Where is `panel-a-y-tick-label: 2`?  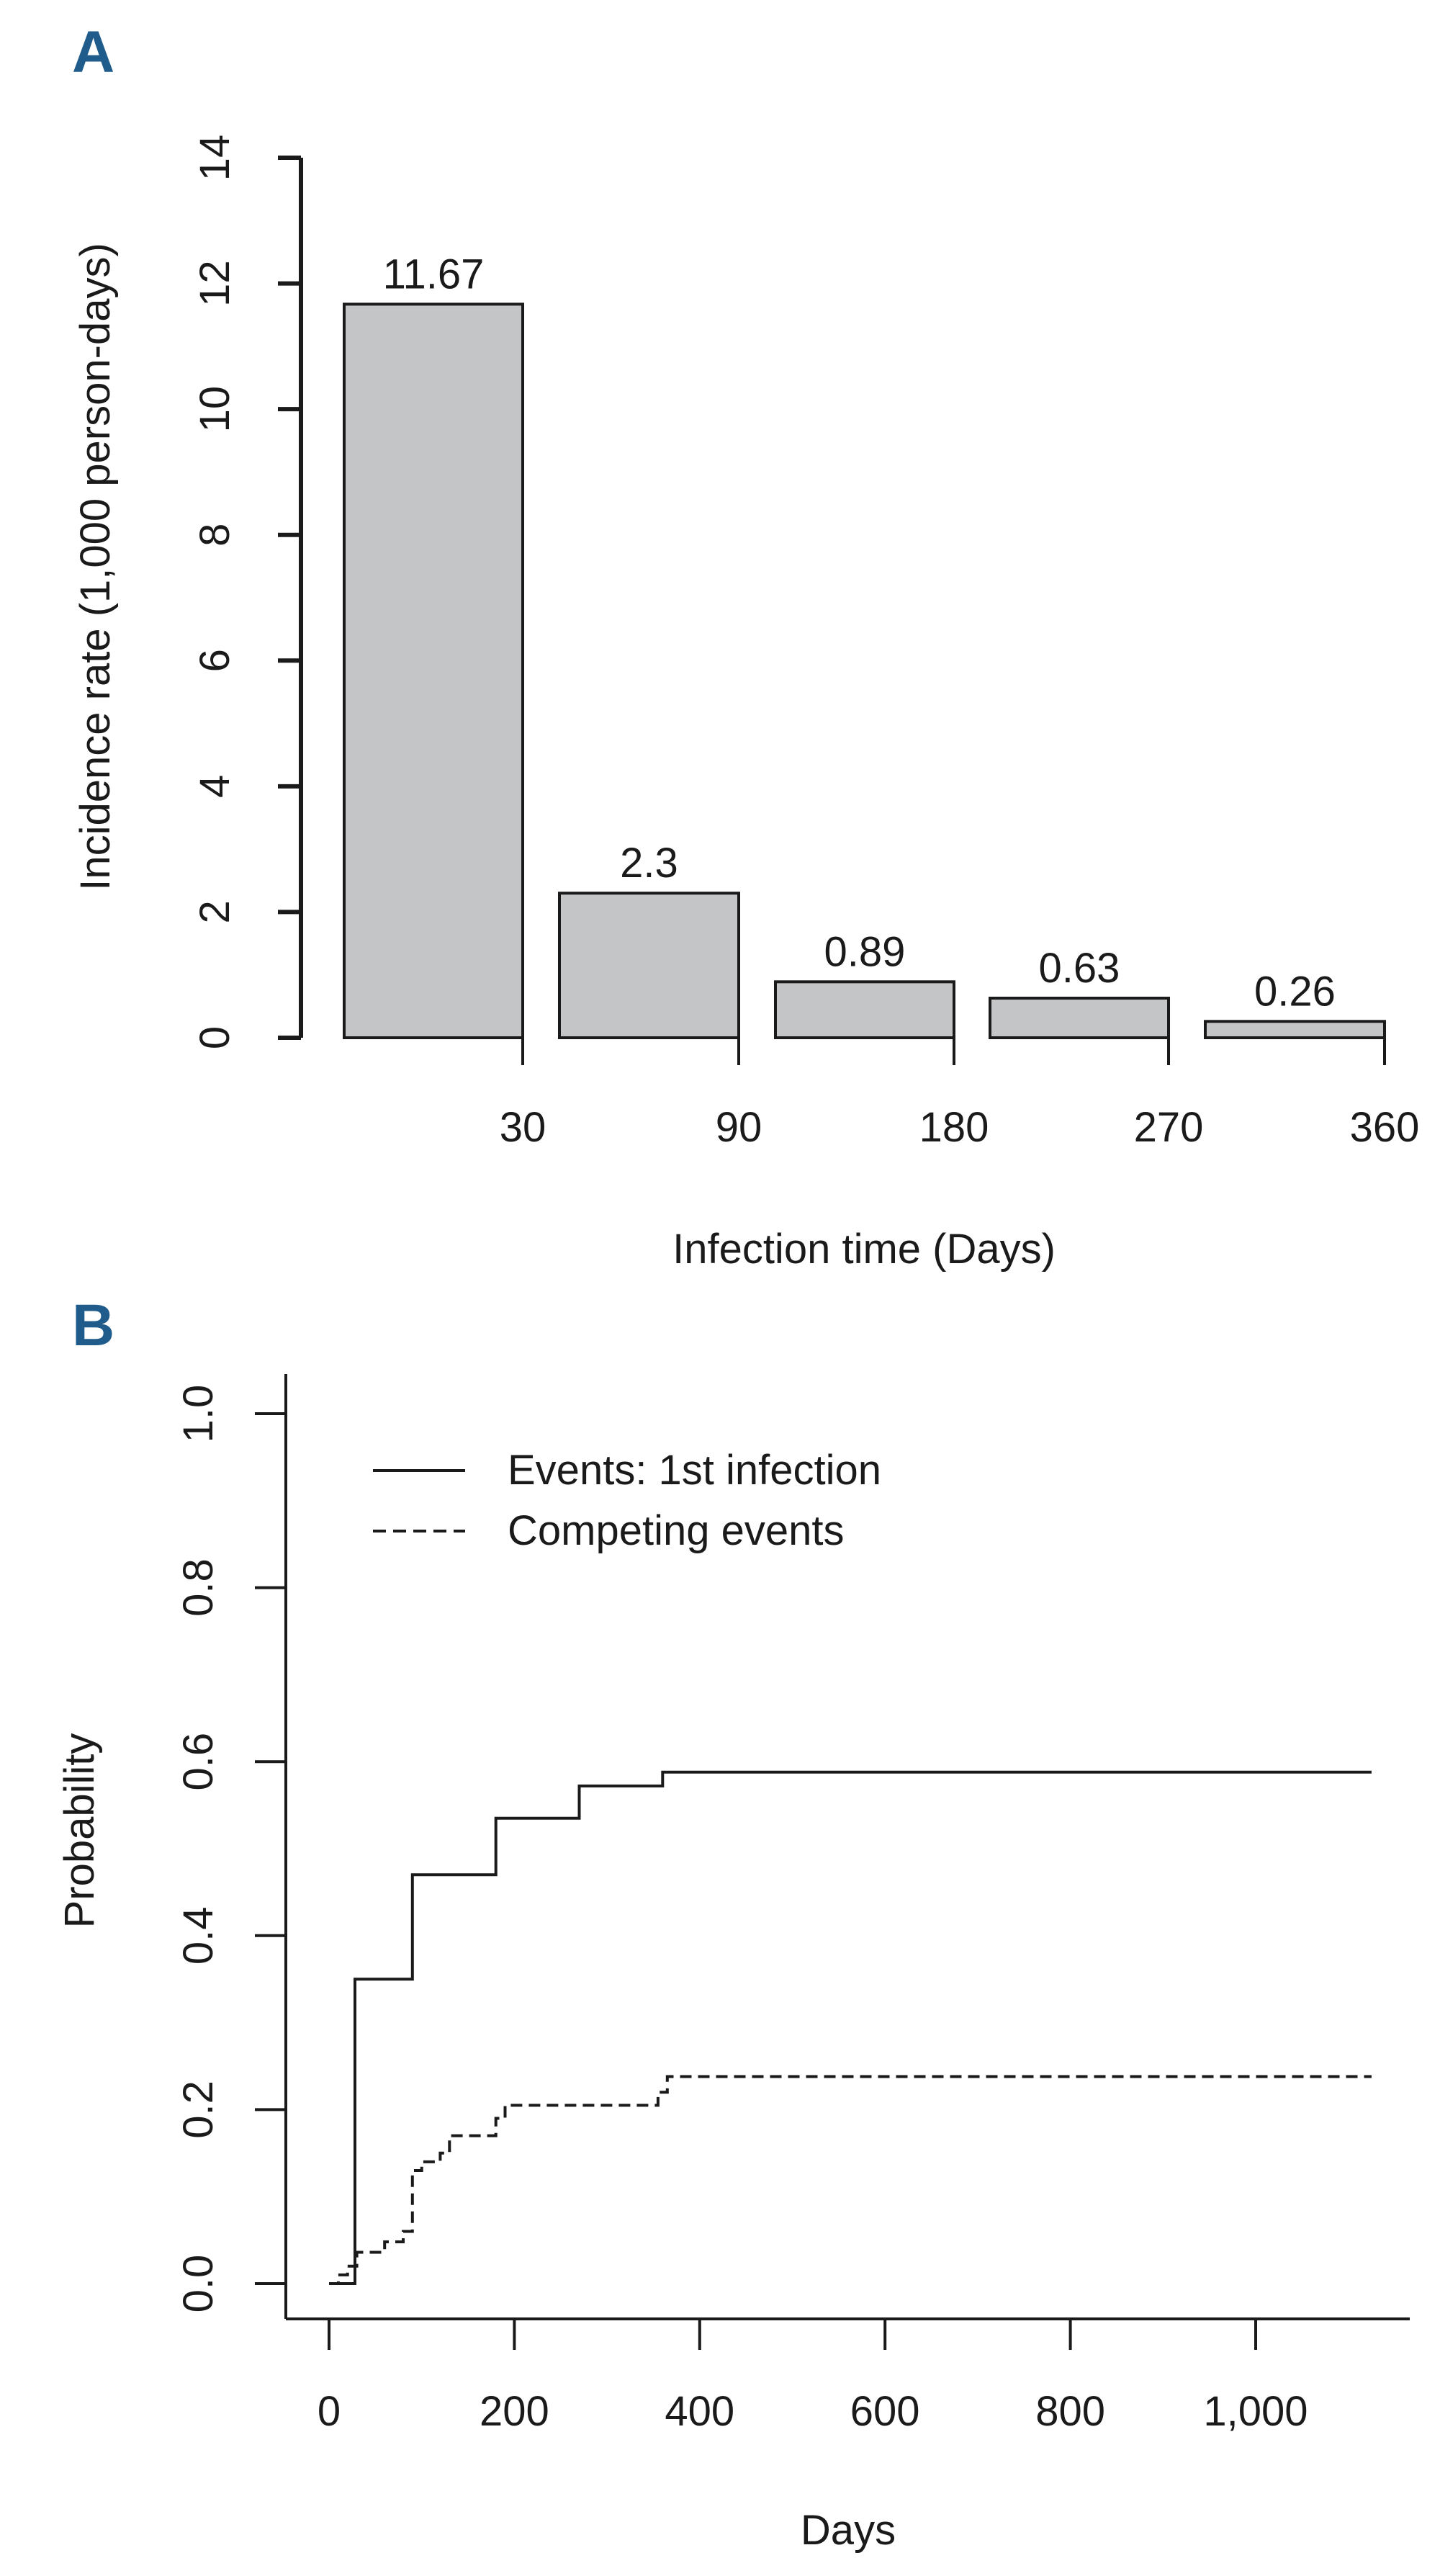
panel-a-y-tick-label: 2 is located at coordinates (215, 911).